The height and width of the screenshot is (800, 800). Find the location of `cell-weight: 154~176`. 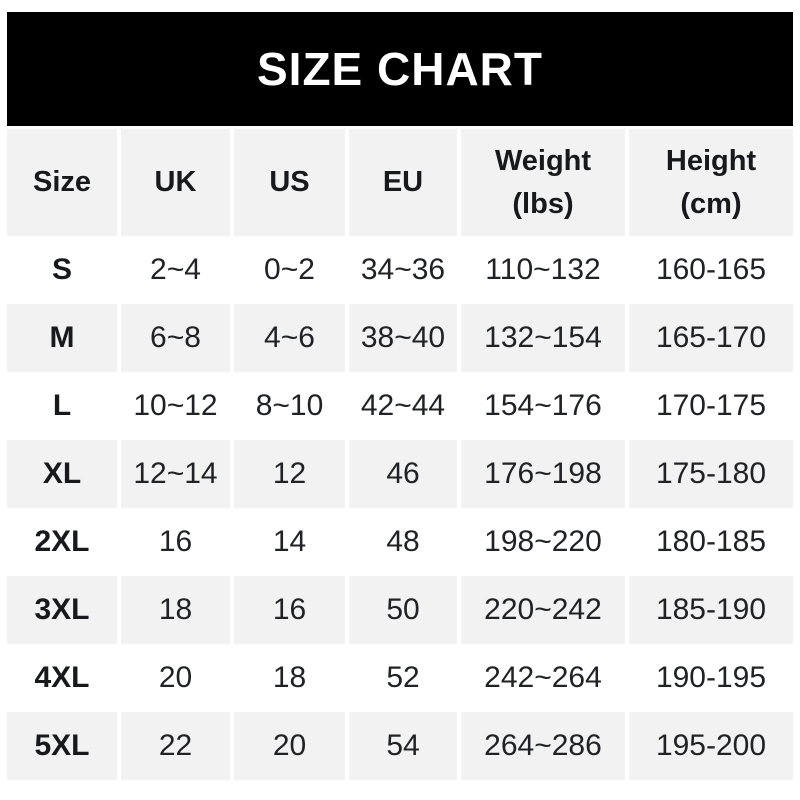

cell-weight: 154~176 is located at coordinates (543, 406).